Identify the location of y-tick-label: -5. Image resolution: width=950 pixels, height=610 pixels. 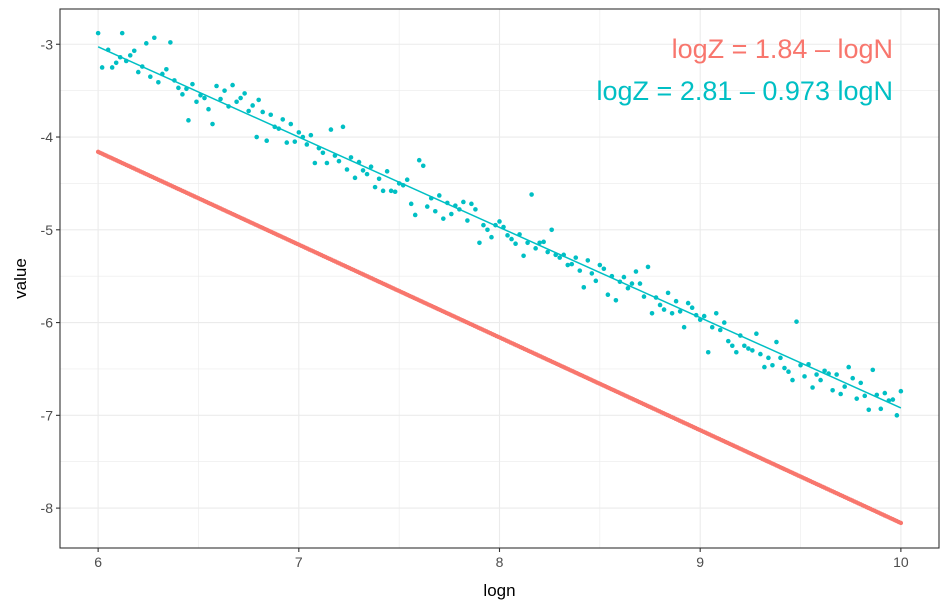
(47, 230).